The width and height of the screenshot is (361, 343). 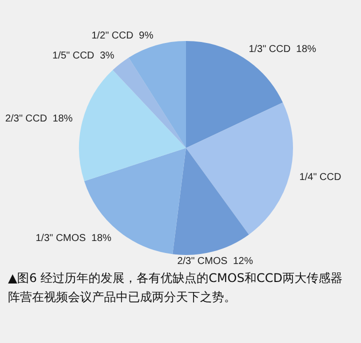 I want to click on slice-label: 1/4" CCD, so click(x=320, y=177).